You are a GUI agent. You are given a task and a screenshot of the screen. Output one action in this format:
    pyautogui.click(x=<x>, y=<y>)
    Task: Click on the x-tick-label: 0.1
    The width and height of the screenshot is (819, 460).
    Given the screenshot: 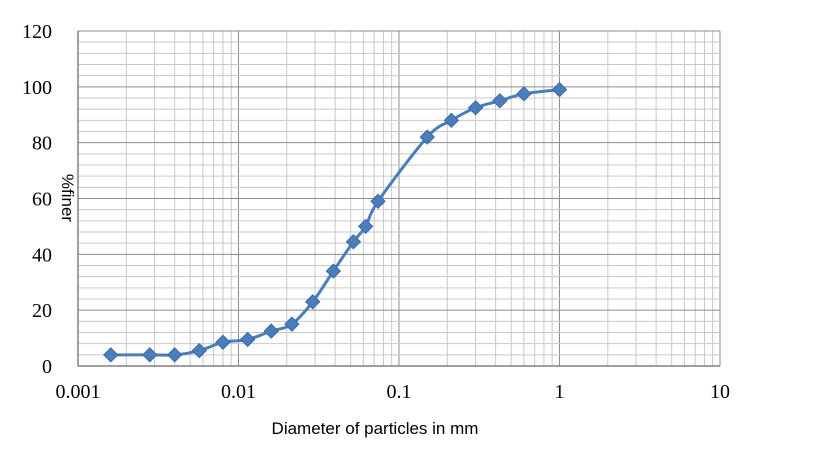 What is the action you would take?
    pyautogui.click(x=399, y=392)
    